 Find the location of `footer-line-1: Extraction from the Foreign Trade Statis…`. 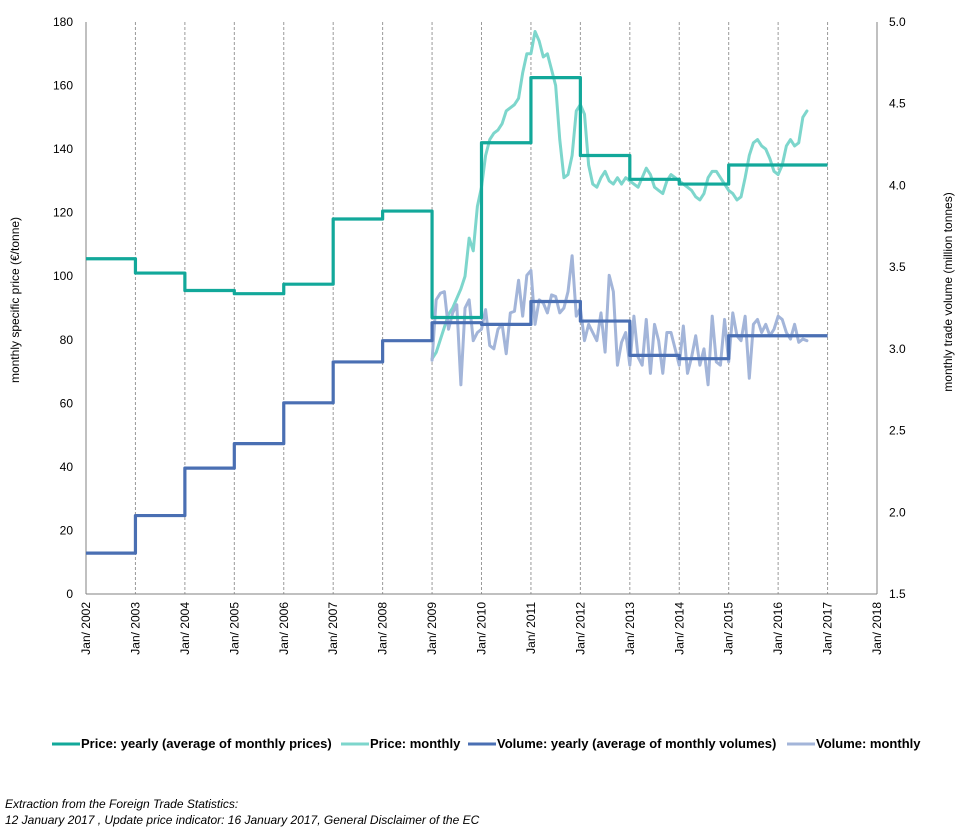

footer-line-1: Extraction from the Foreign Trade Statis… is located at coordinates (122, 804).